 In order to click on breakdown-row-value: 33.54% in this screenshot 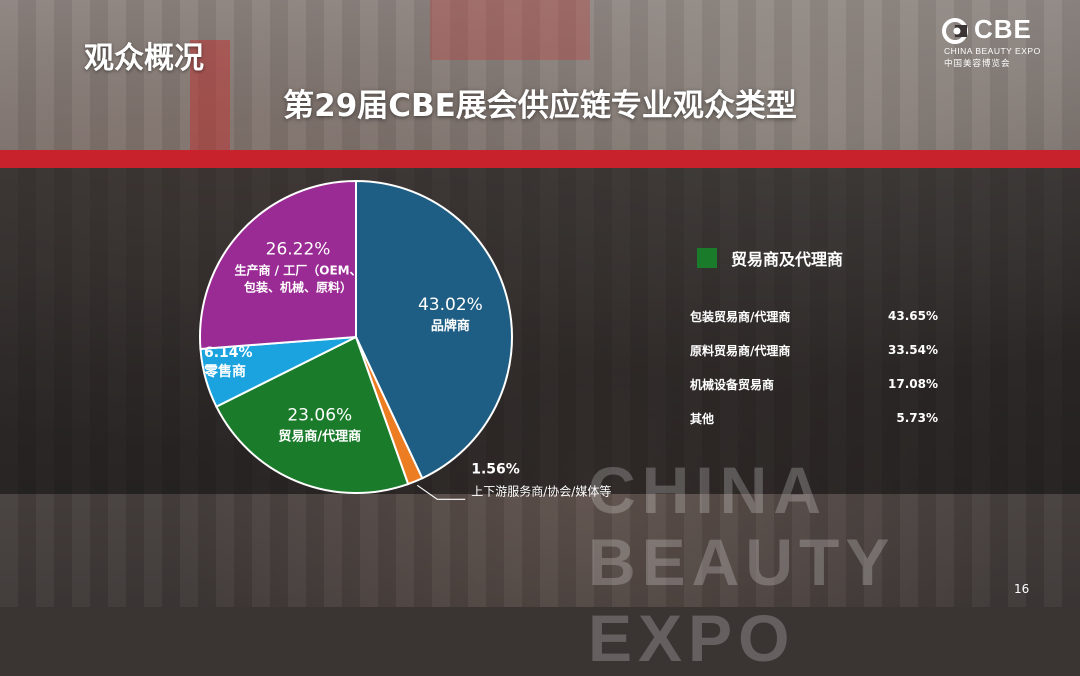, I will do `click(913, 350)`.